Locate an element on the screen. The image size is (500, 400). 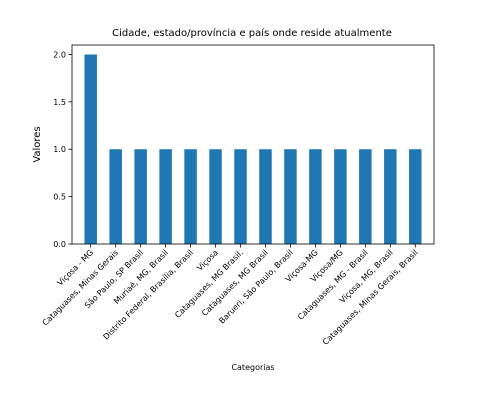
y-axis: 0.0 0.5 1.0 1.5 2.0 is located at coordinates (62, 149).